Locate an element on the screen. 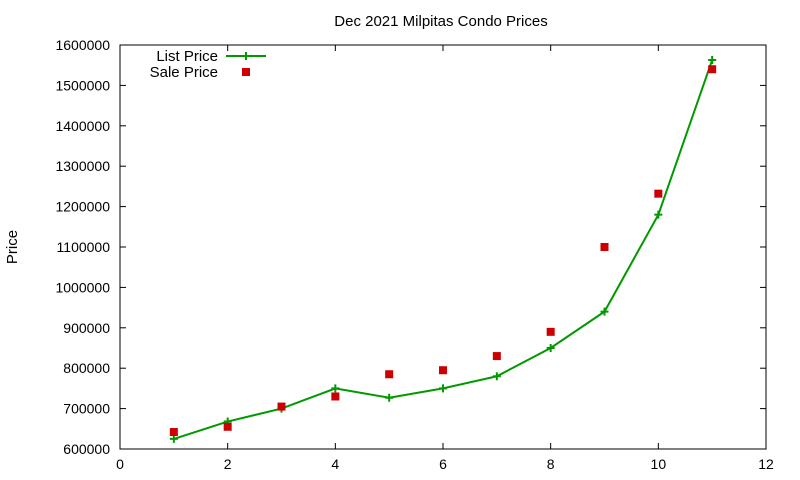  y-tick-label: 1600000 is located at coordinates (82, 45).